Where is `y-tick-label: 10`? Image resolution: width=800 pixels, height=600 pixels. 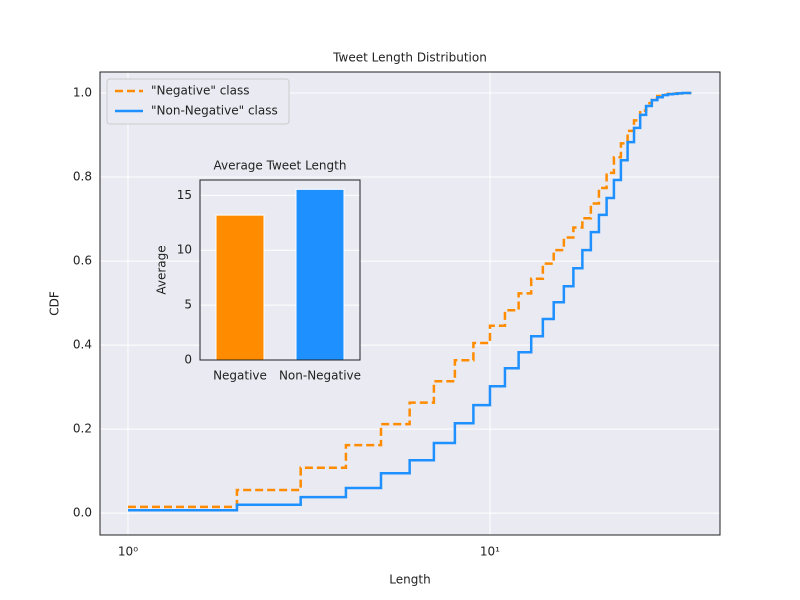
y-tick-label: 10 is located at coordinates (184, 250).